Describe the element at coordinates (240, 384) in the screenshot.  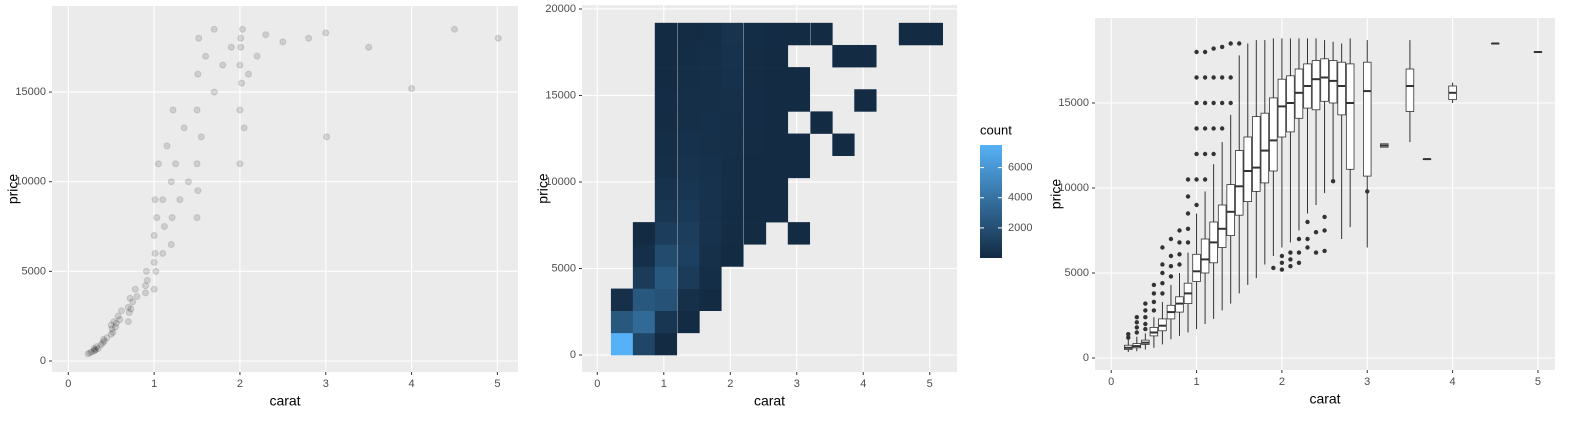
I see `x-tick-label: 2` at that location.